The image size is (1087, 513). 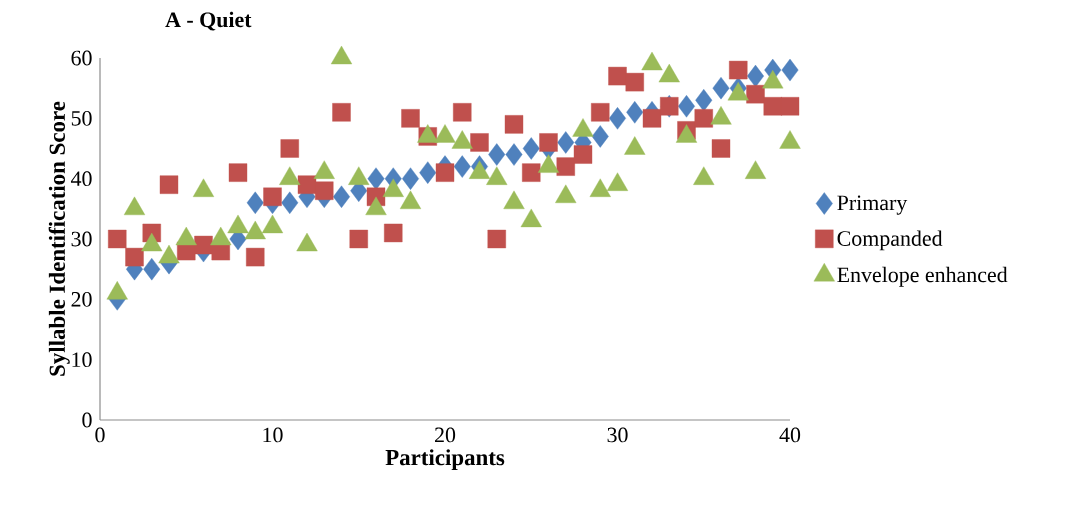 What do you see at coordinates (81, 118) in the screenshot?
I see `y-tick-label: 50` at bounding box center [81, 118].